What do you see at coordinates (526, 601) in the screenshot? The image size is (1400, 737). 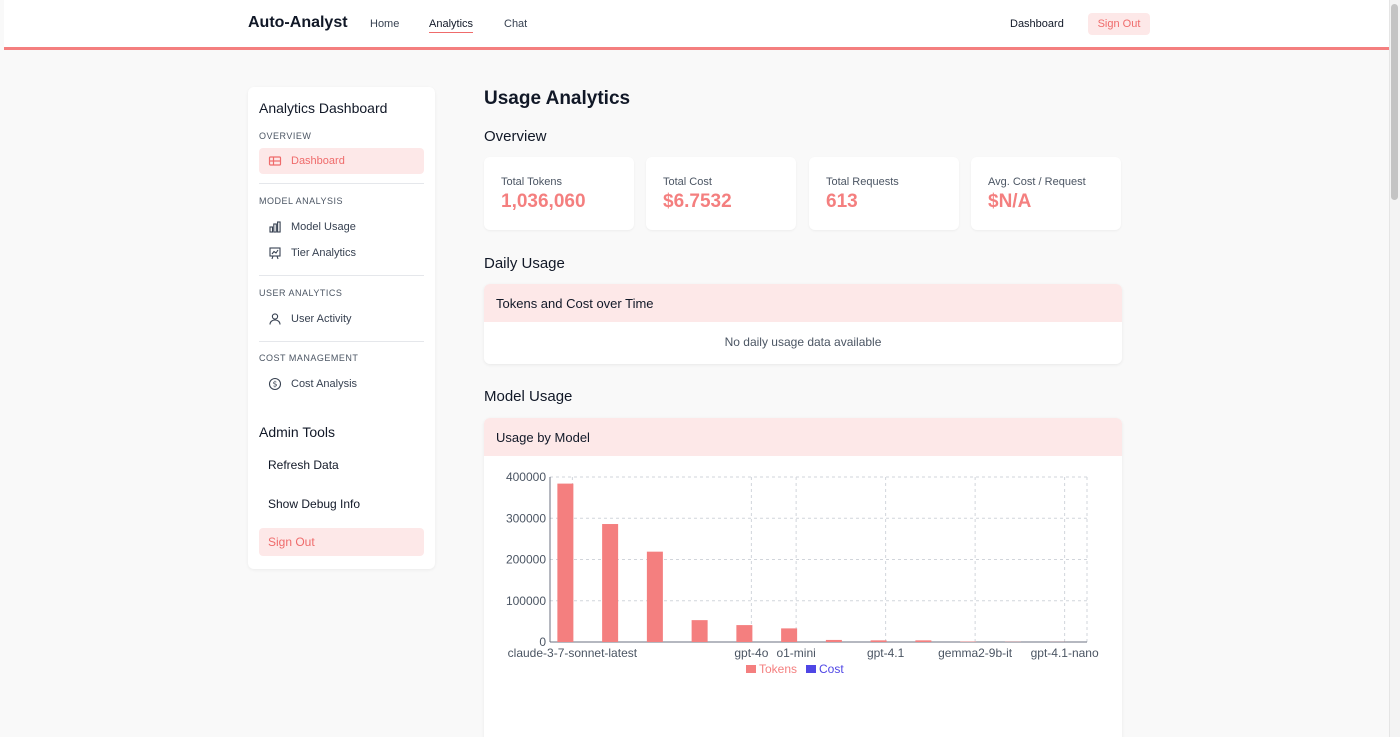 I see `y-tick-label: 100000` at bounding box center [526, 601].